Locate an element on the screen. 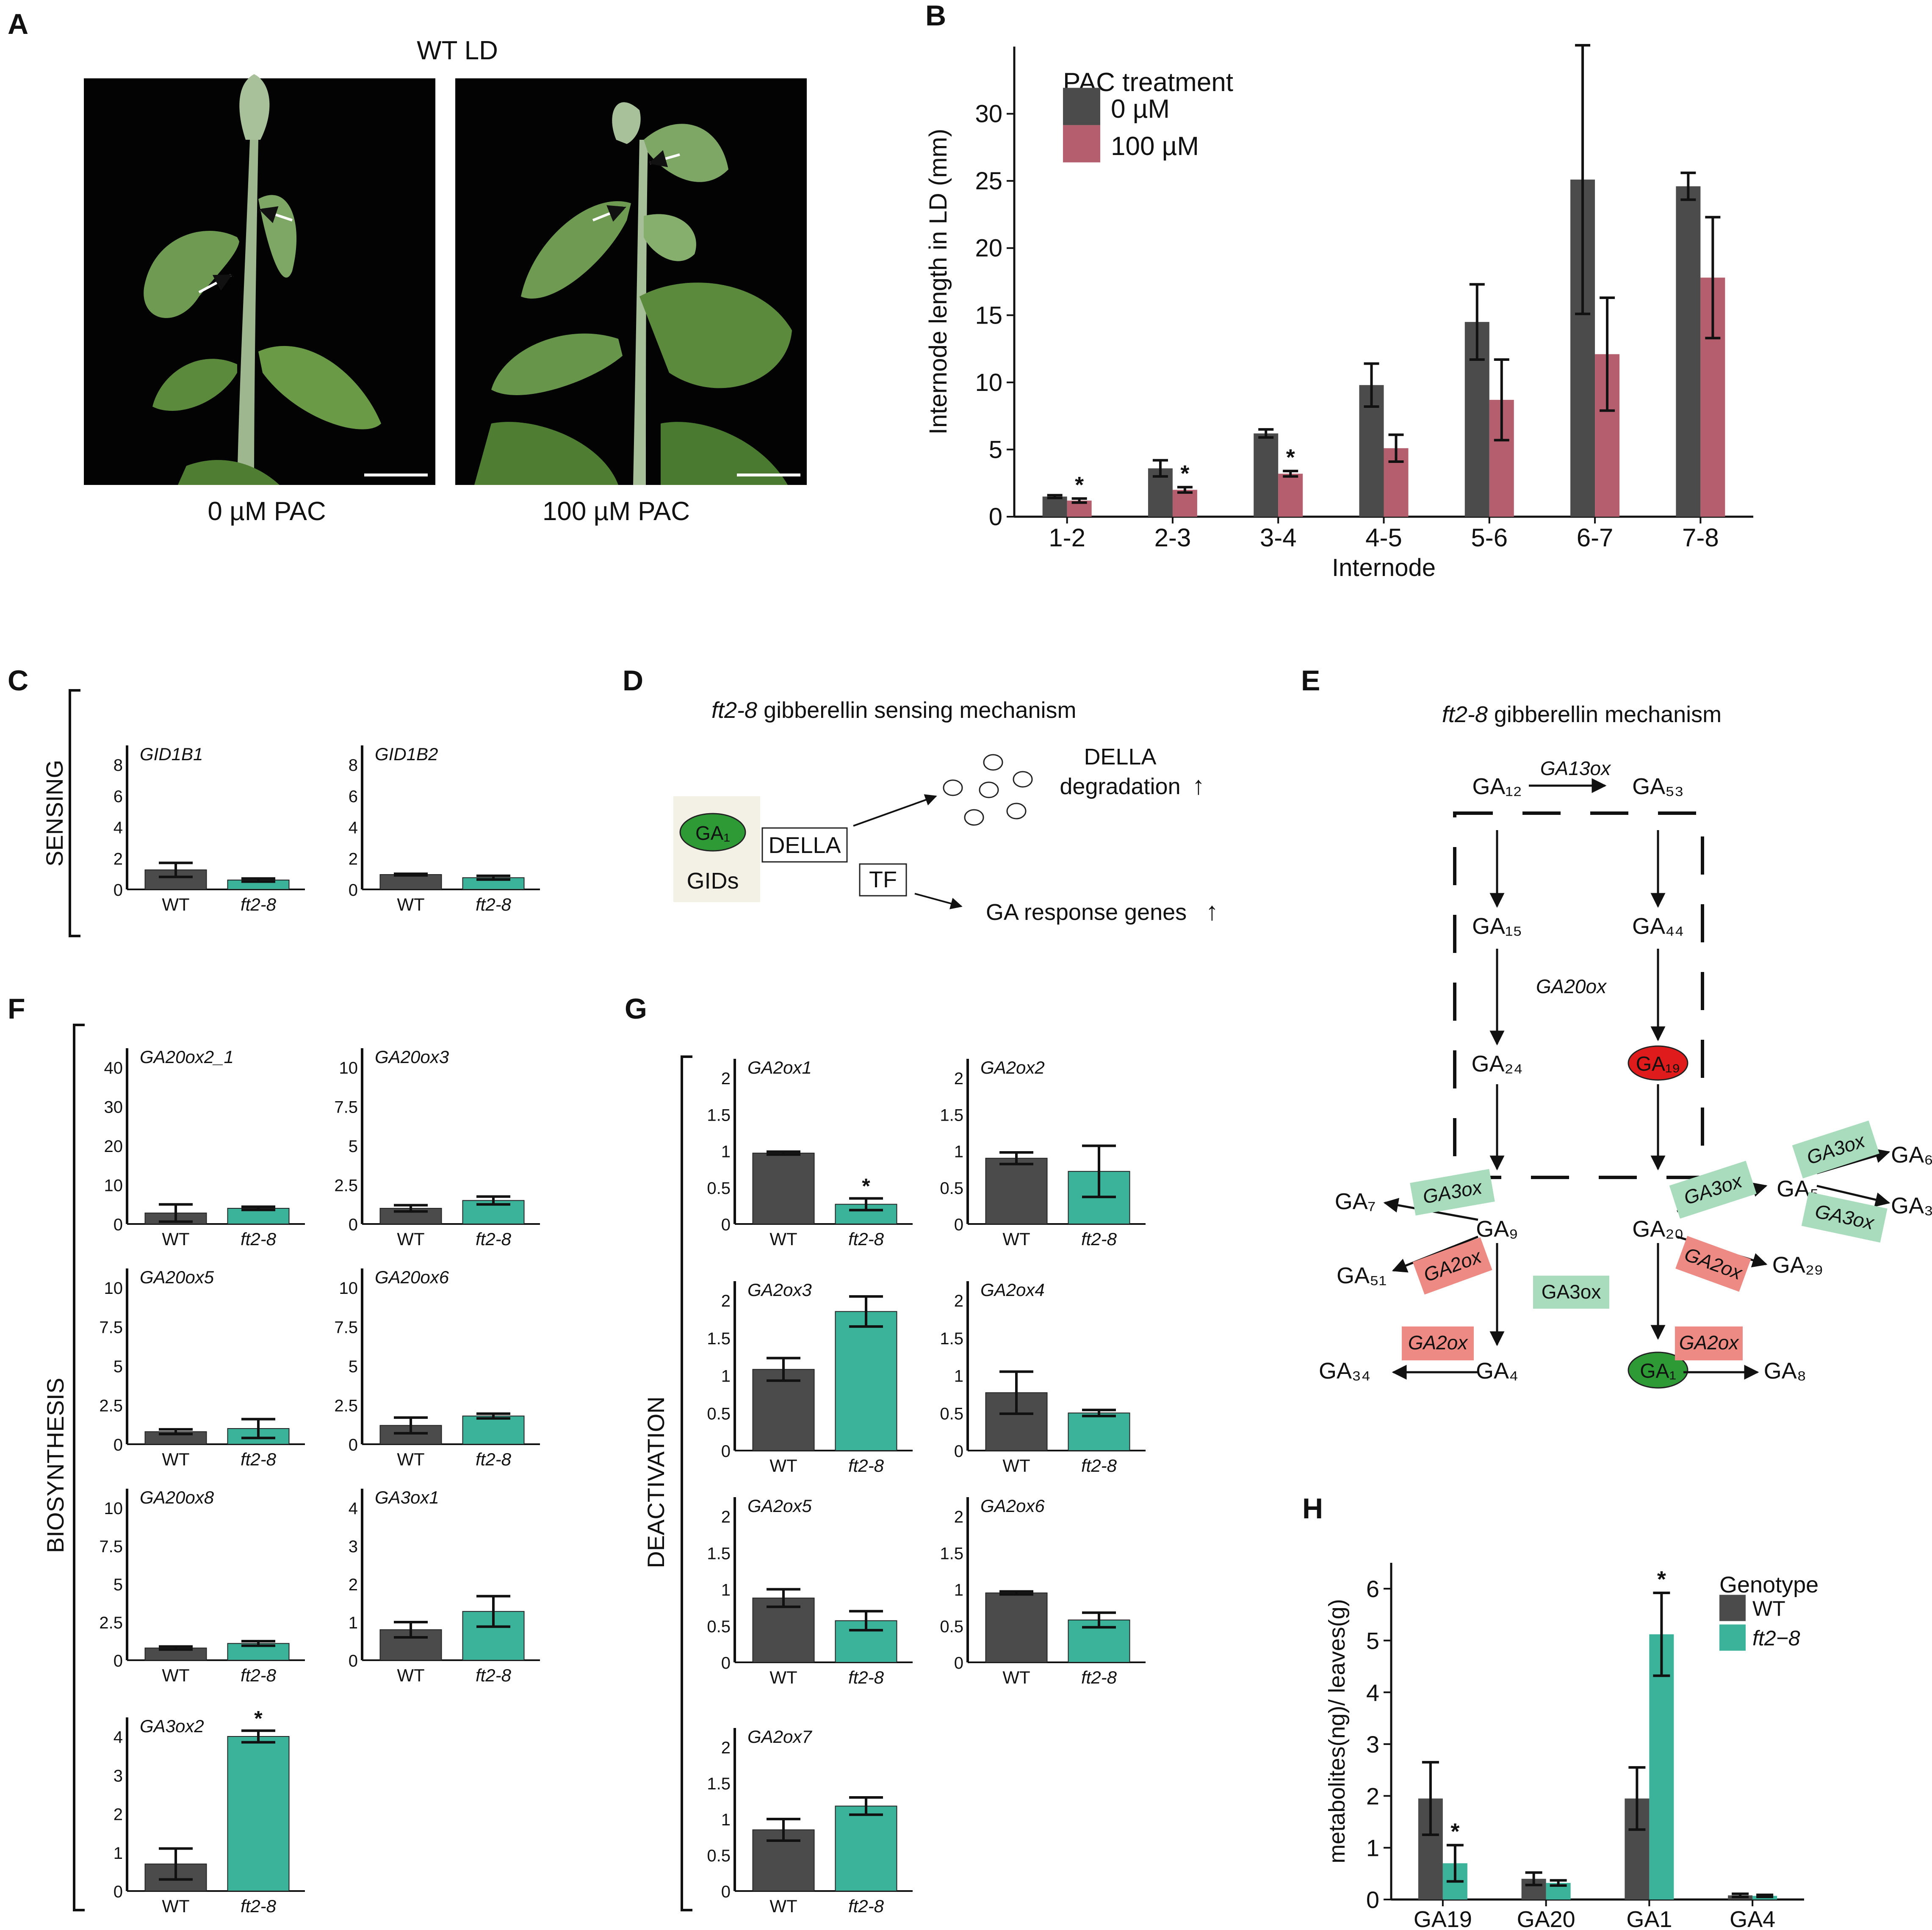 The image size is (1932, 1930). node-ga8: GA₈ is located at coordinates (1785, 1371).